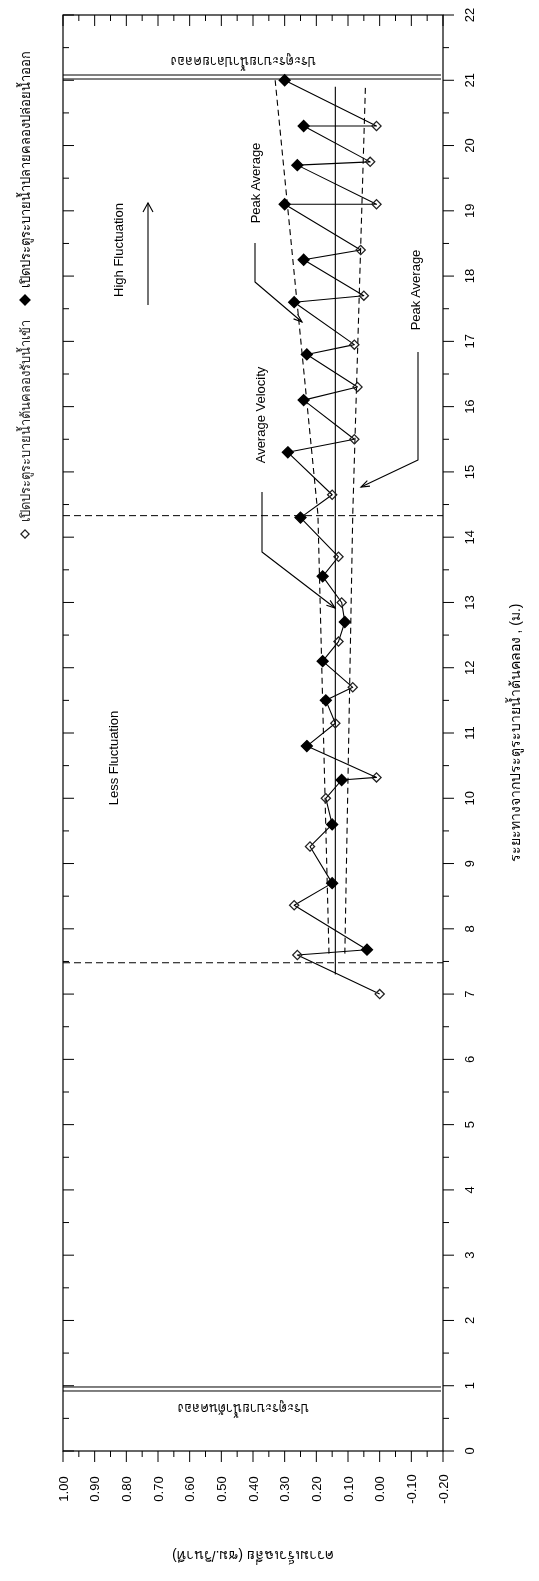 The width and height of the screenshot is (539, 1581). What do you see at coordinates (469, 1451) in the screenshot?
I see `y-tick-label: 0` at bounding box center [469, 1451].